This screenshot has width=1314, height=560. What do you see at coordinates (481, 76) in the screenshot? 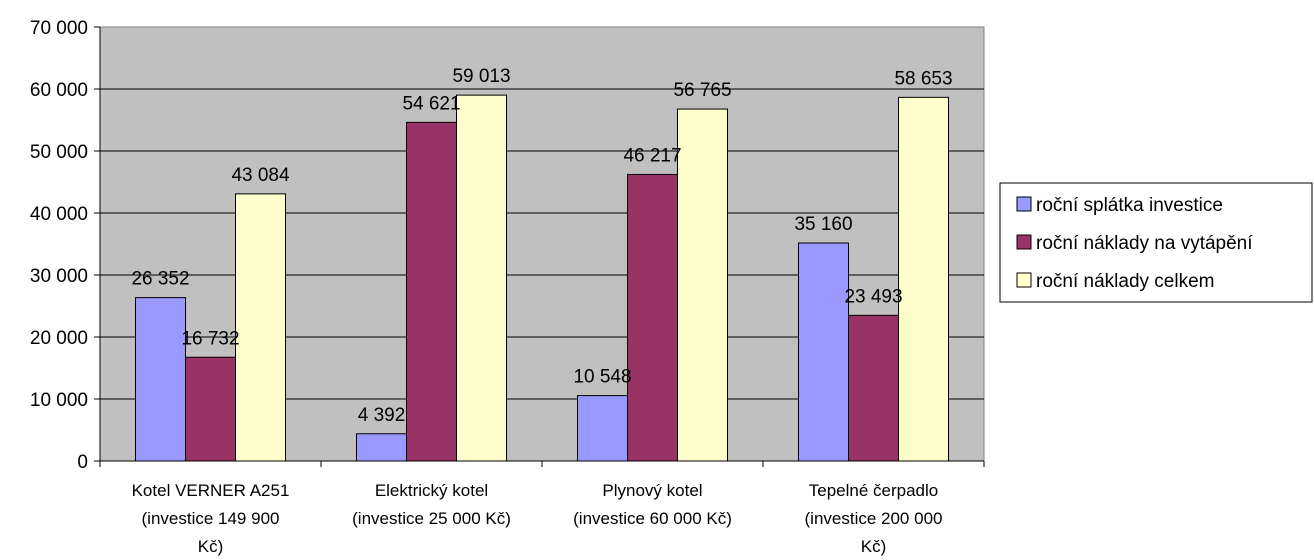
I see `data-label: 59 013` at bounding box center [481, 76].